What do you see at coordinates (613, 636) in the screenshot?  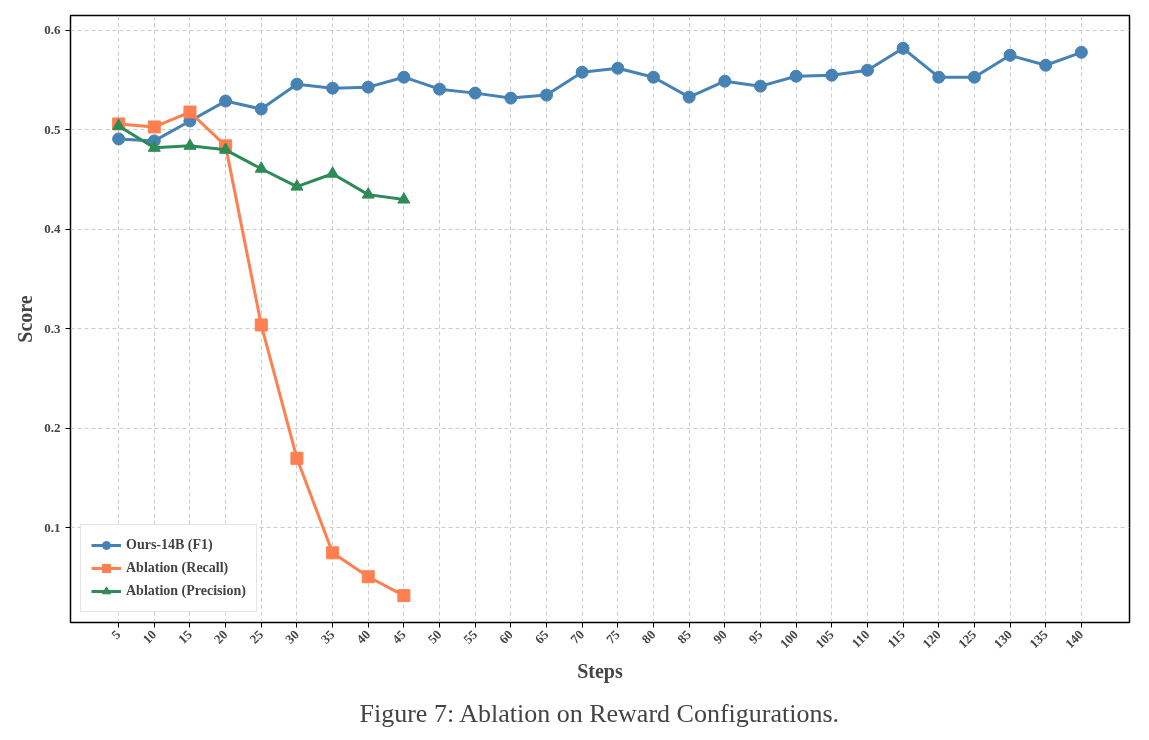 I see `x-tick-label: 75` at bounding box center [613, 636].